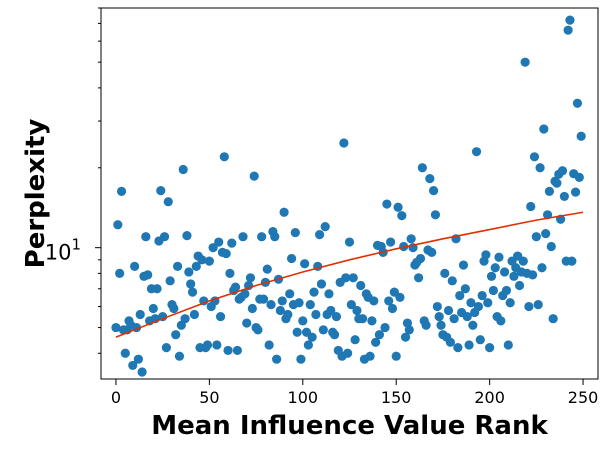 The height and width of the screenshot is (450, 607). Describe the element at coordinates (354, 393) in the screenshot. I see `x-axis: 0 50 100 150 200 250` at that location.